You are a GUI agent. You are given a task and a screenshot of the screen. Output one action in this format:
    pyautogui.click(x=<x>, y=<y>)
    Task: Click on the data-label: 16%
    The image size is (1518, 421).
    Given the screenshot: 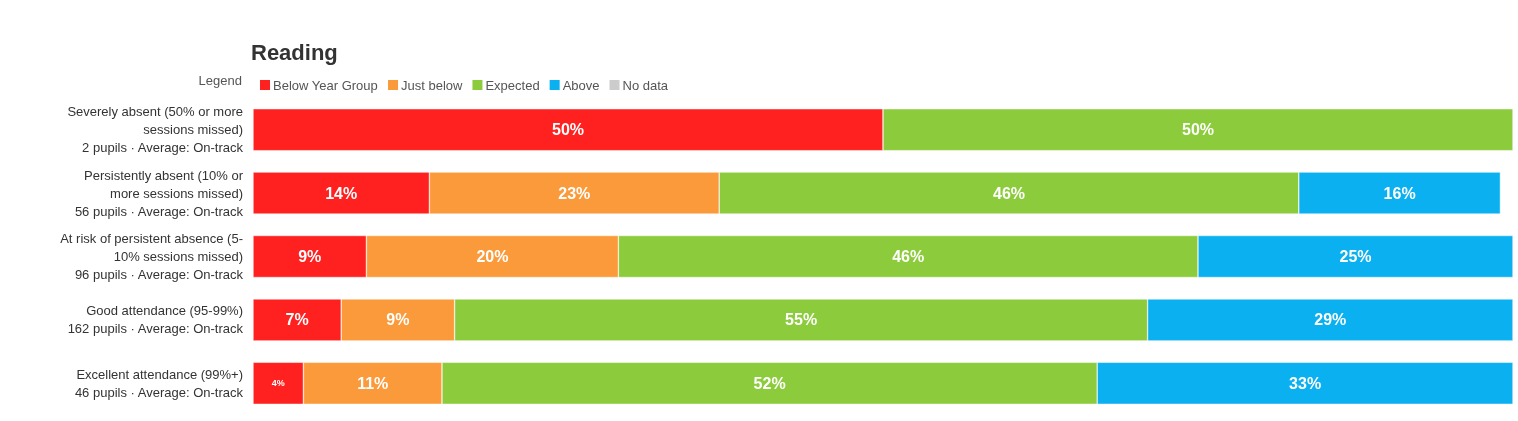 What is the action you would take?
    pyautogui.click(x=1399, y=193)
    